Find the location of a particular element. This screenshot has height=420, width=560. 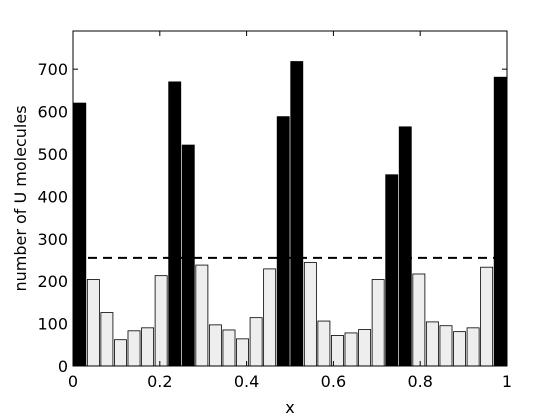

x-tick-label-3: 0.6 is located at coordinates (333, 381).